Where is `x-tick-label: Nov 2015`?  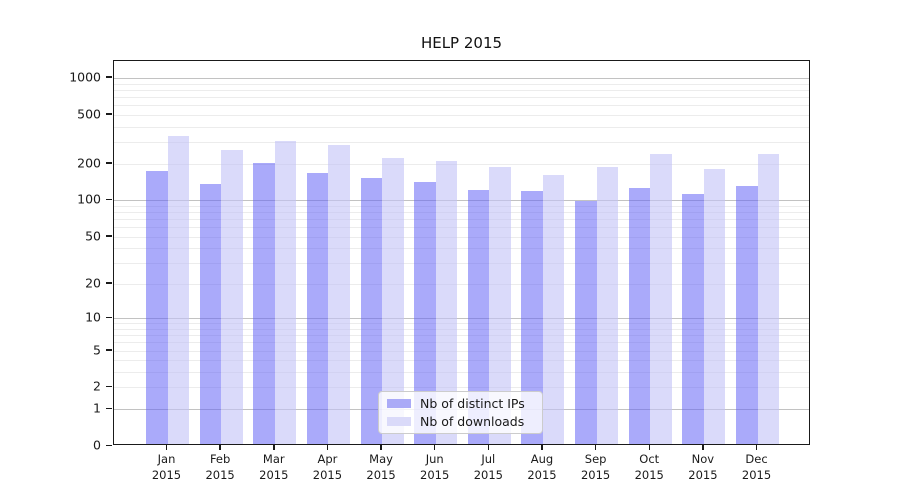 x-tick-label: Nov 2015 is located at coordinates (703, 467).